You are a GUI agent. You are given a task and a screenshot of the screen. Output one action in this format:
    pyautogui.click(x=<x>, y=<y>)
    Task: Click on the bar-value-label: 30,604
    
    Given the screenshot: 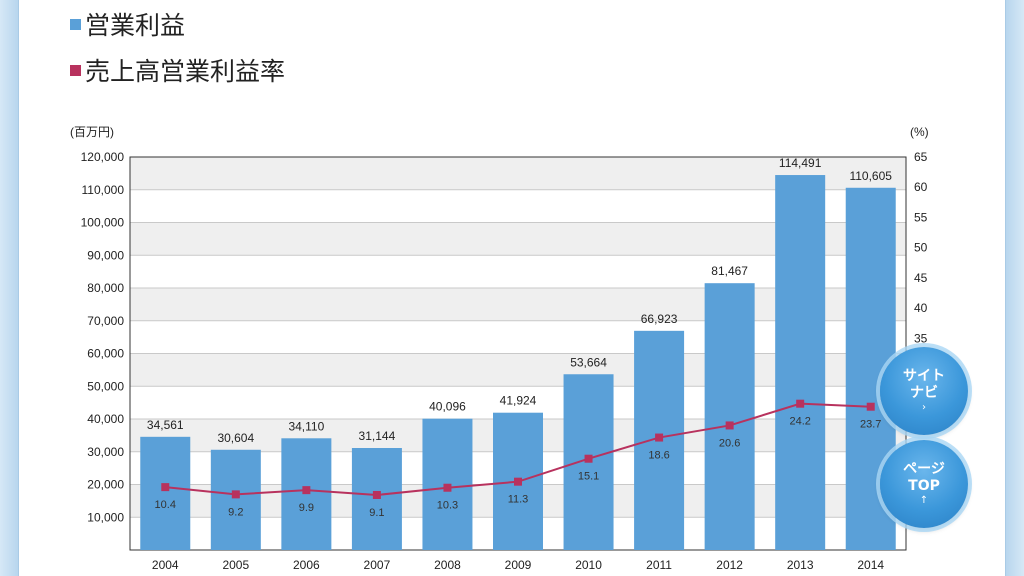 What is the action you would take?
    pyautogui.click(x=235, y=438)
    